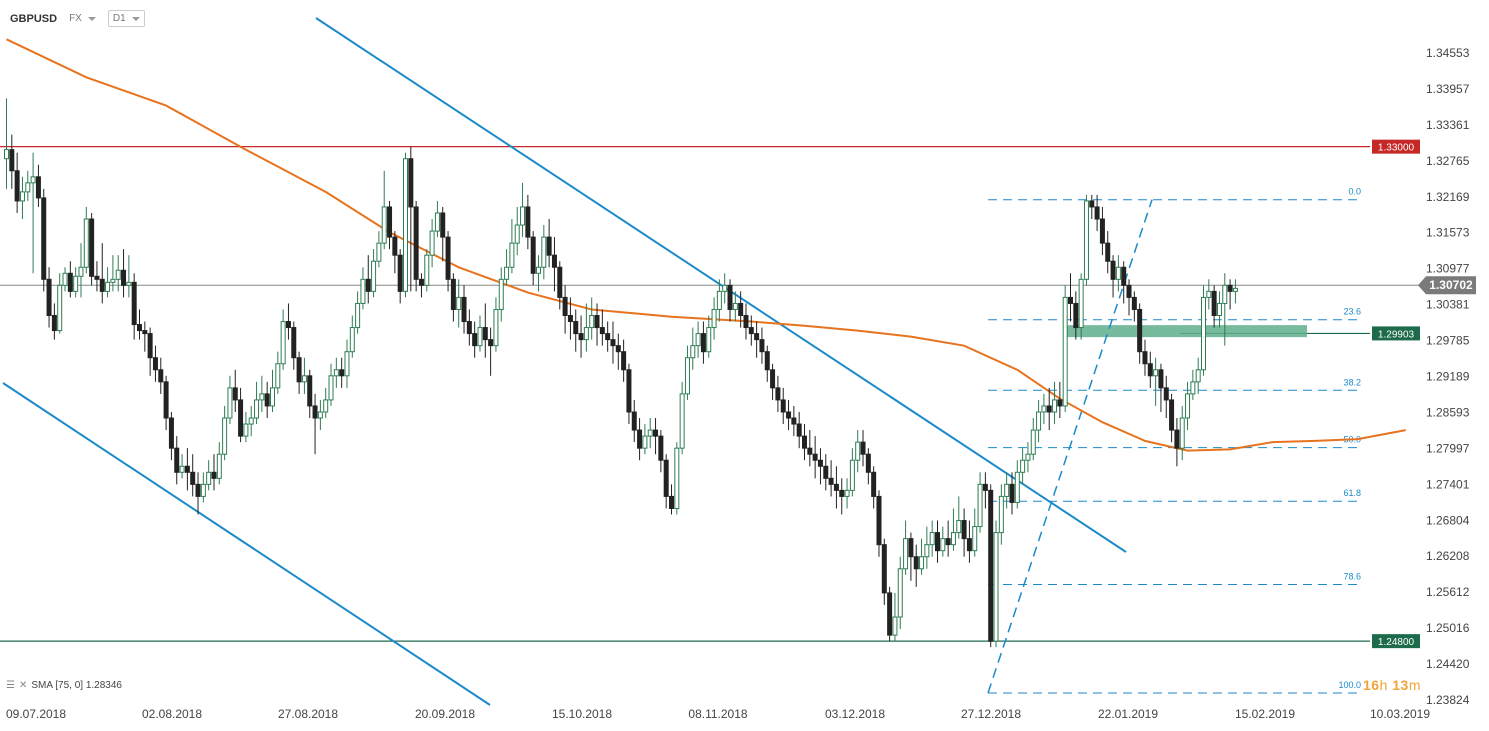  I want to click on symbol-label: GBPUSD, so click(34, 18).